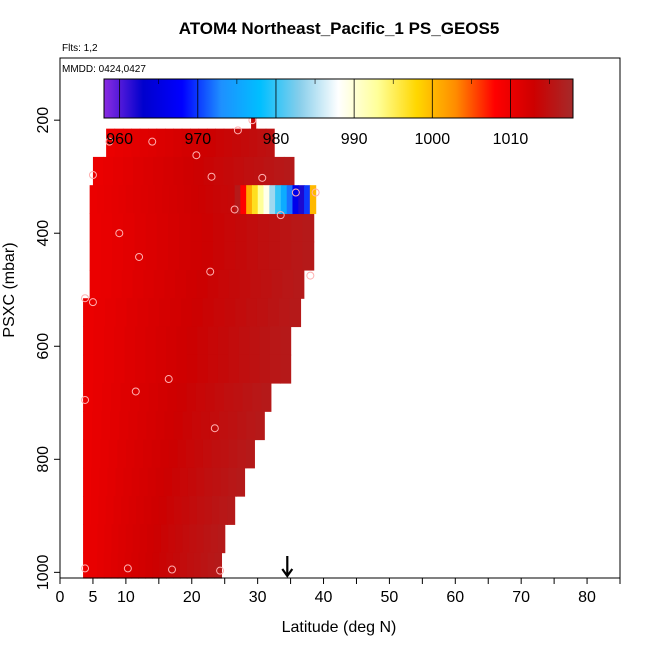 This screenshot has height=650, width=650. What do you see at coordinates (276, 139) in the screenshot?
I see `colorbar-tick-label: 980` at bounding box center [276, 139].